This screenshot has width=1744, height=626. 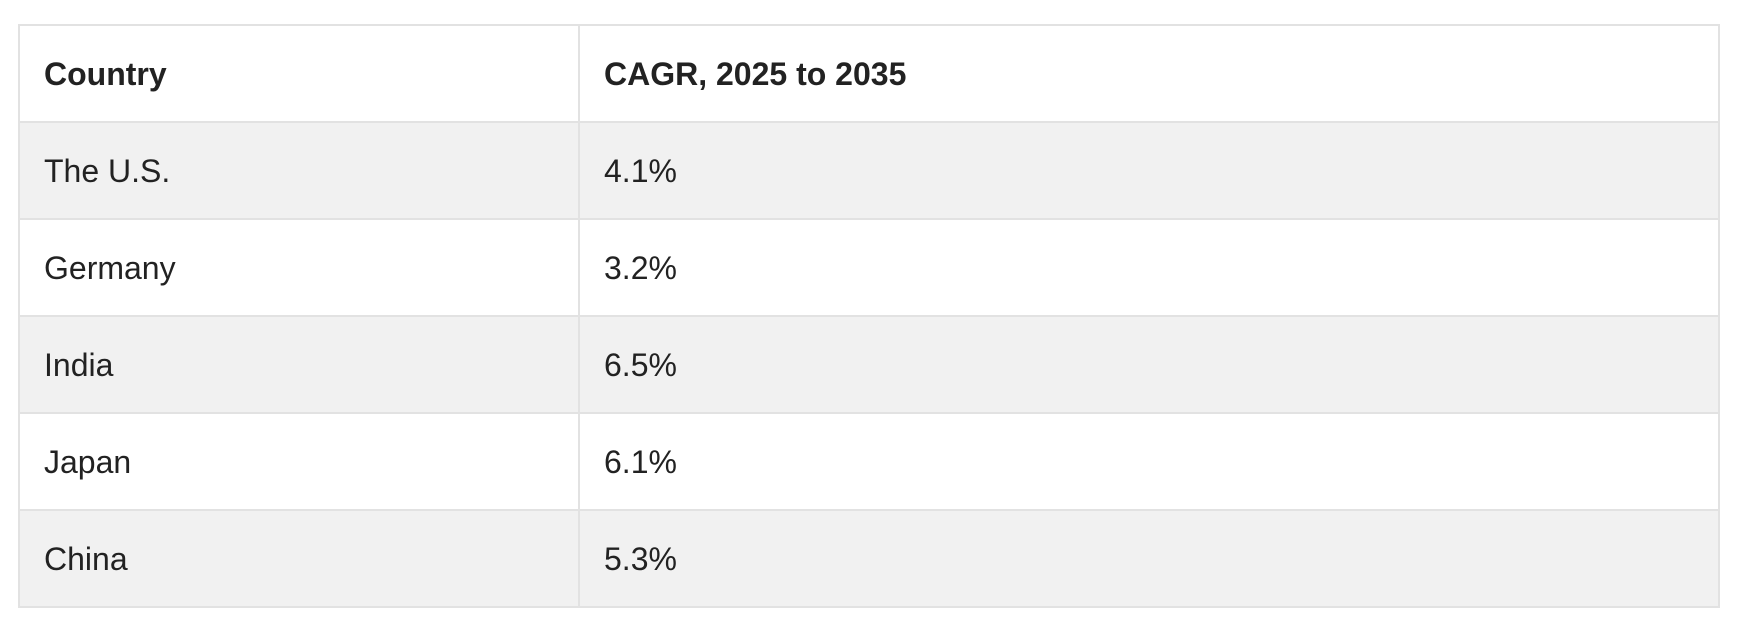 I want to click on cagr-cell: 6.1%, so click(x=1149, y=461).